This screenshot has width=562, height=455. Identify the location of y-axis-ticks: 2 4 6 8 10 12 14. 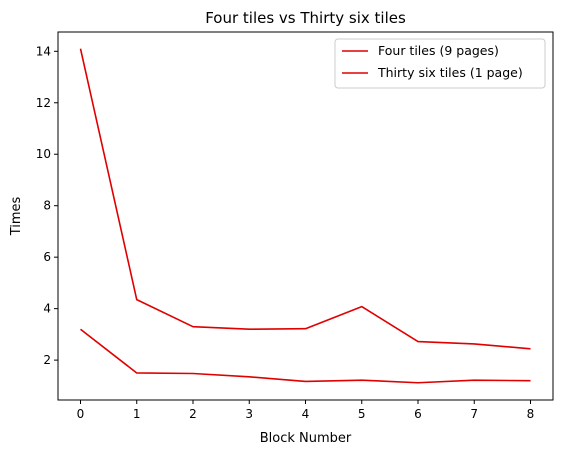
(47, 205).